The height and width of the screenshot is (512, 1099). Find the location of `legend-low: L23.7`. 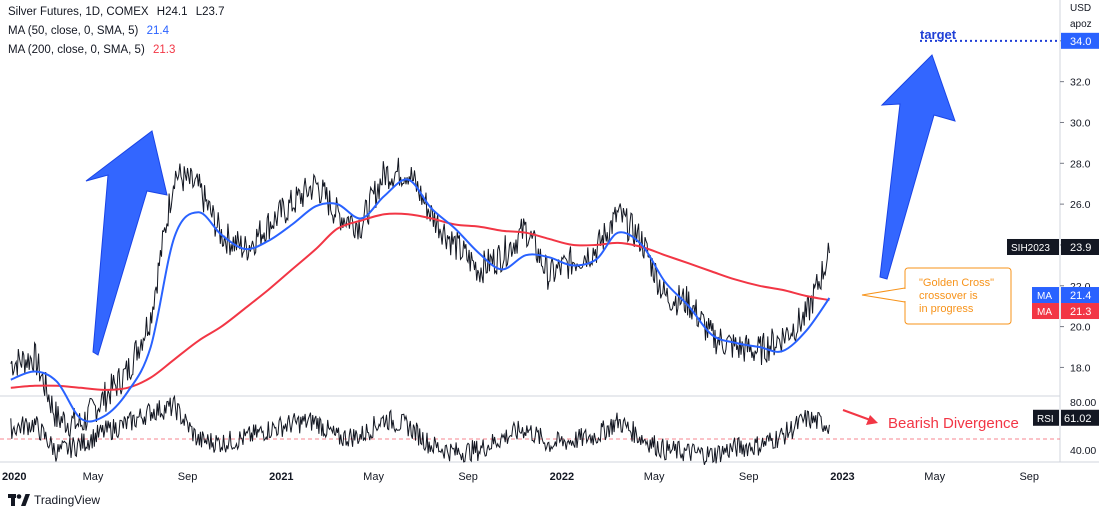

legend-low: L23.7 is located at coordinates (210, 12).